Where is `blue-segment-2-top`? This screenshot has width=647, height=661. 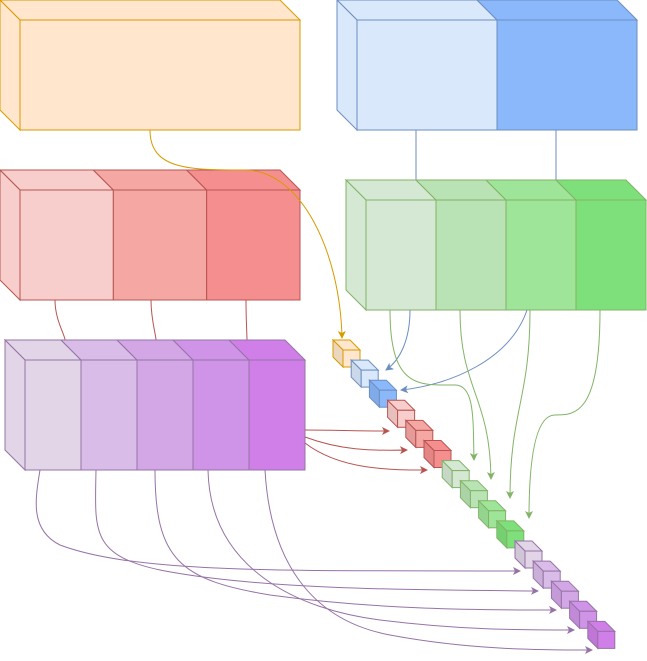
blue-segment-2-top is located at coordinates (557, 10).